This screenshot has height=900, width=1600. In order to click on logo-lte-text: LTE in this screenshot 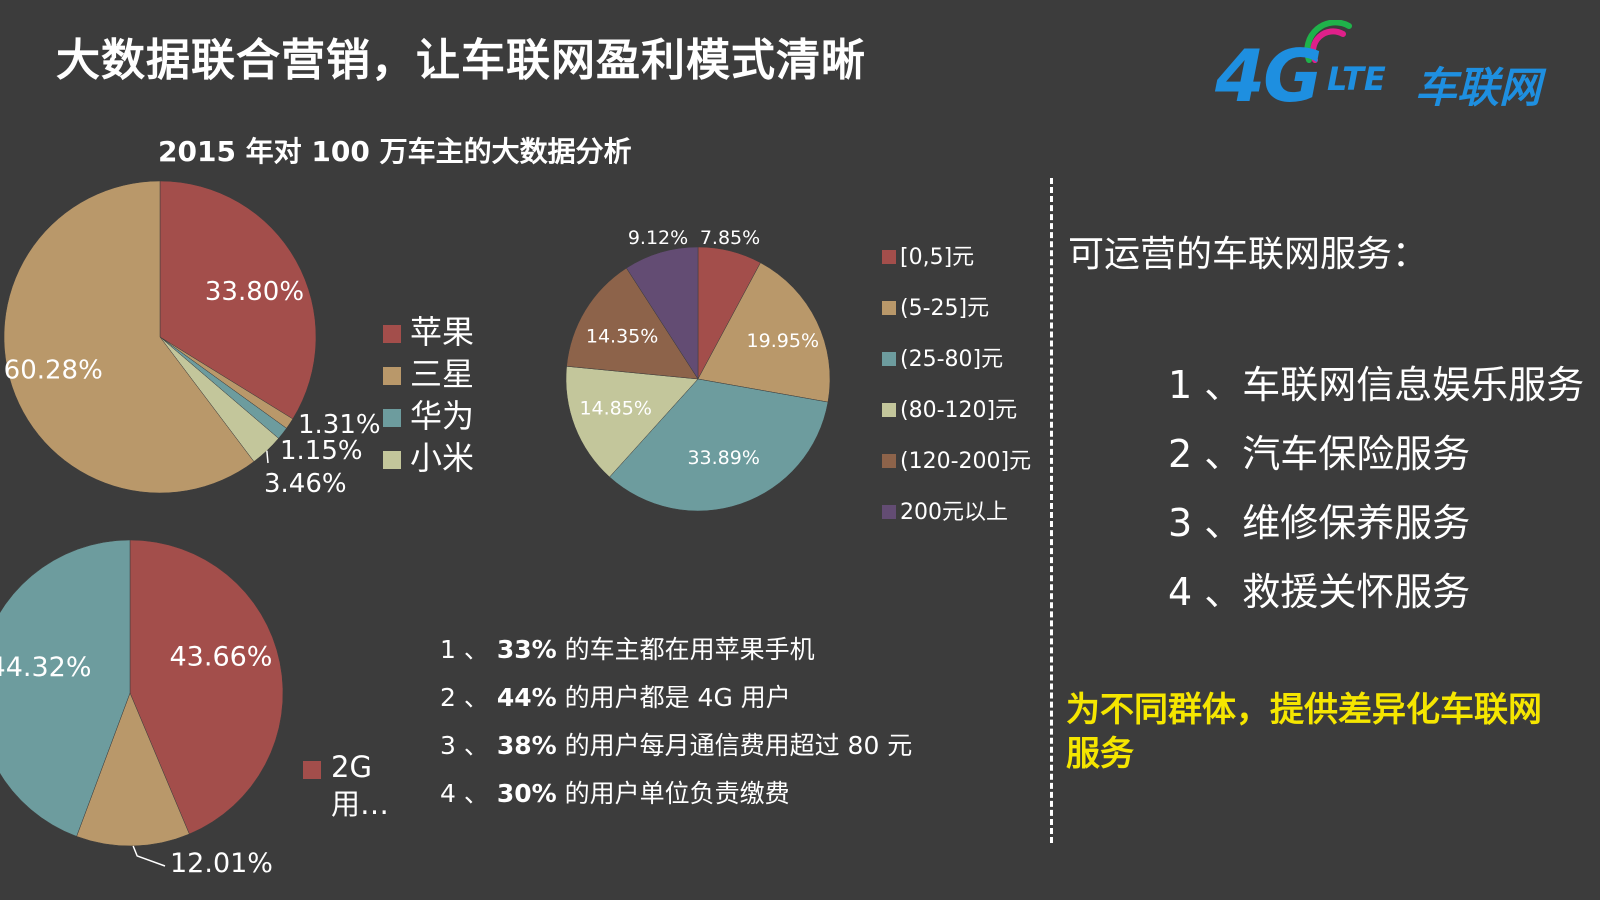, I will do `click(1356, 79)`.